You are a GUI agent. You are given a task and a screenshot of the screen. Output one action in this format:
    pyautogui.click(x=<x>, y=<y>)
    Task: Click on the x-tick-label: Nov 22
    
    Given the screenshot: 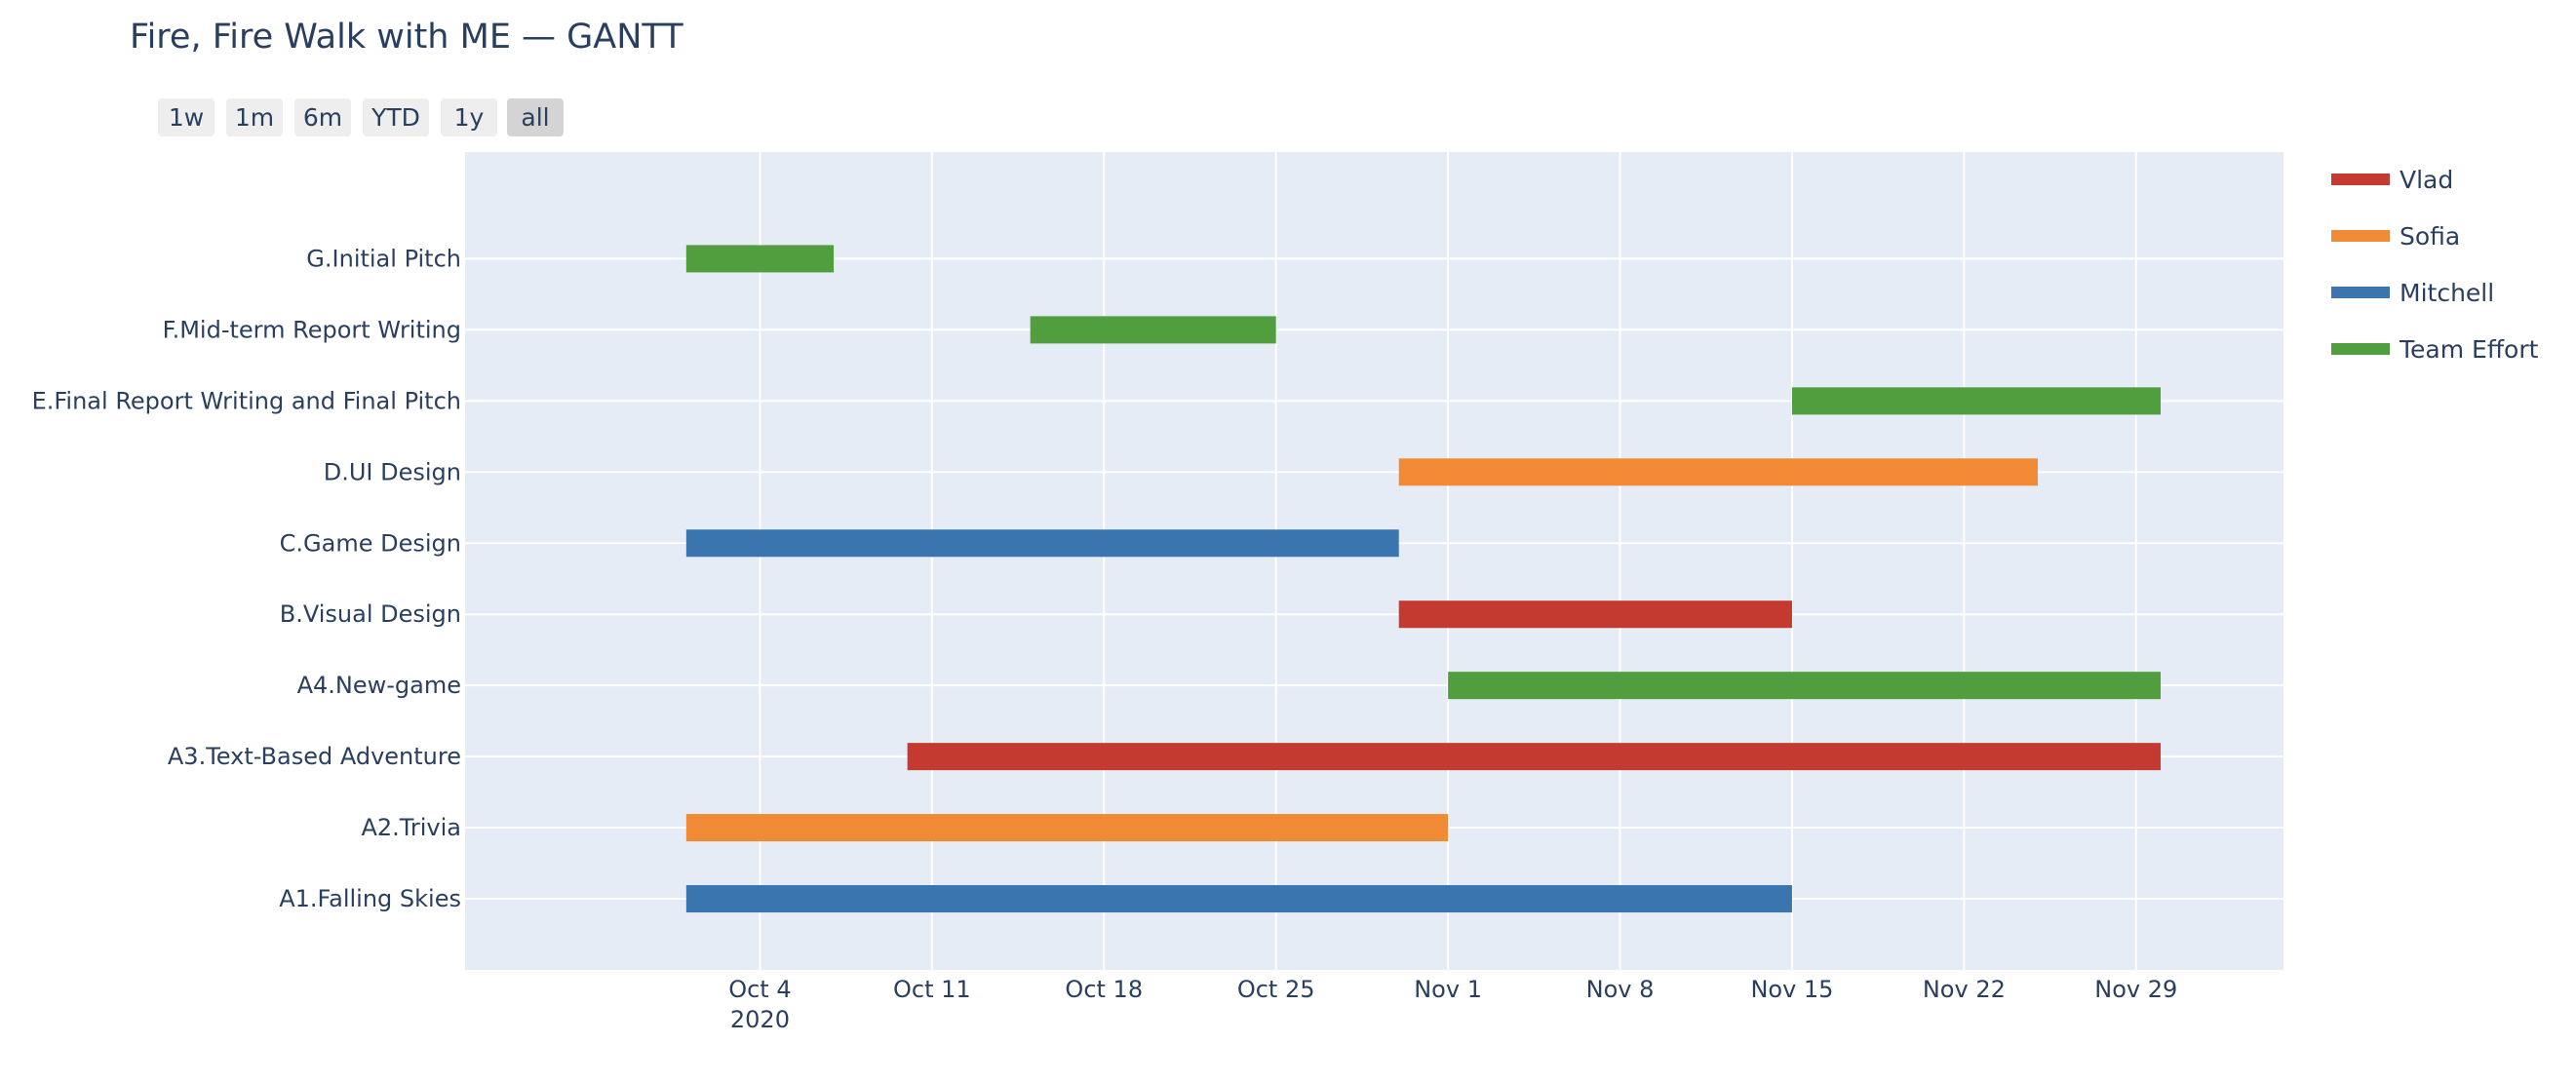 What is the action you would take?
    pyautogui.click(x=1964, y=990)
    